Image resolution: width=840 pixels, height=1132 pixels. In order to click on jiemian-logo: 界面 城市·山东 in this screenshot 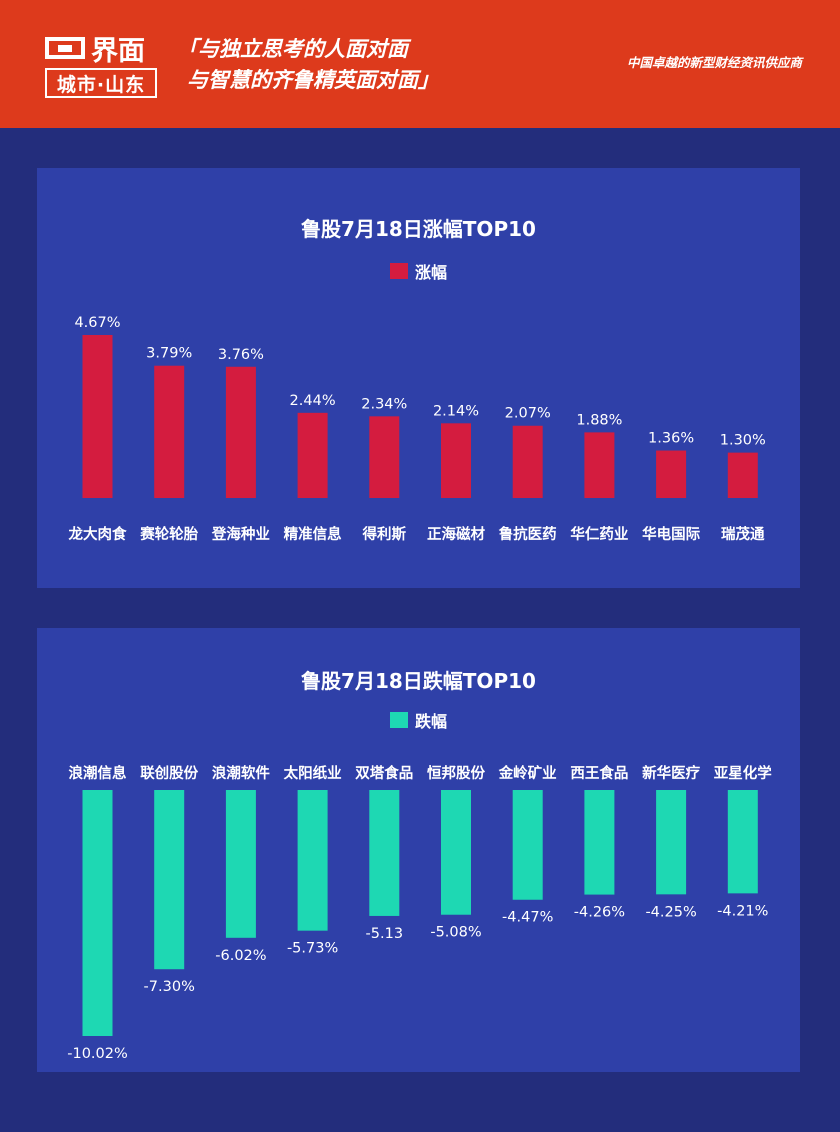, I will do `click(101, 65)`.